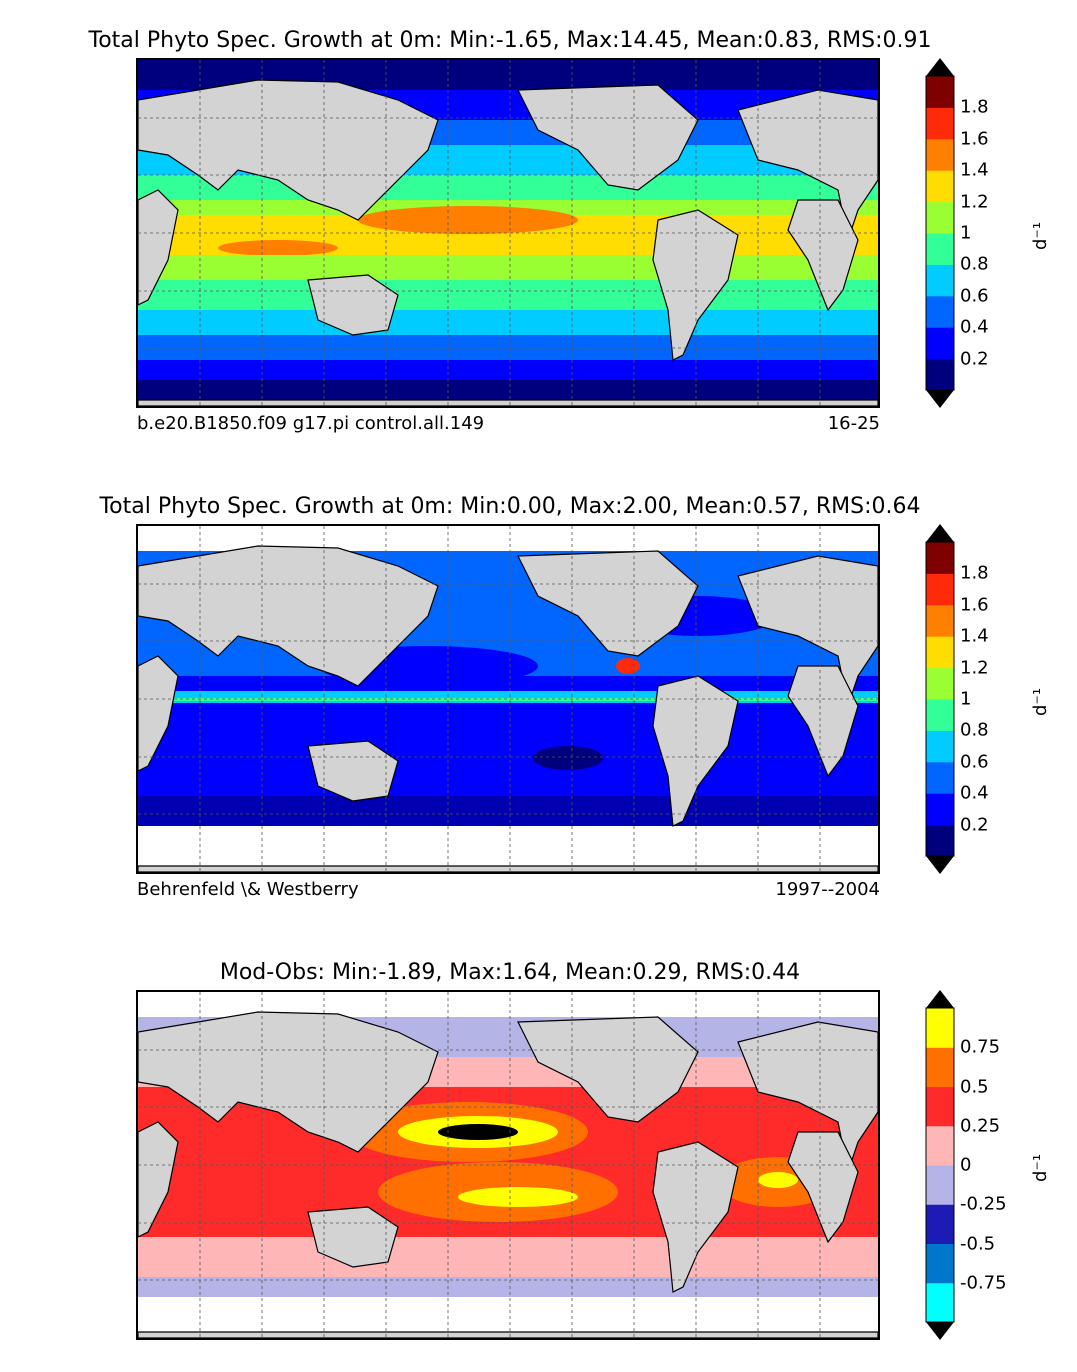 The image size is (1077, 1372). What do you see at coordinates (980, 1047) in the screenshot?
I see `colorbar-tick-label: 0.75` at bounding box center [980, 1047].